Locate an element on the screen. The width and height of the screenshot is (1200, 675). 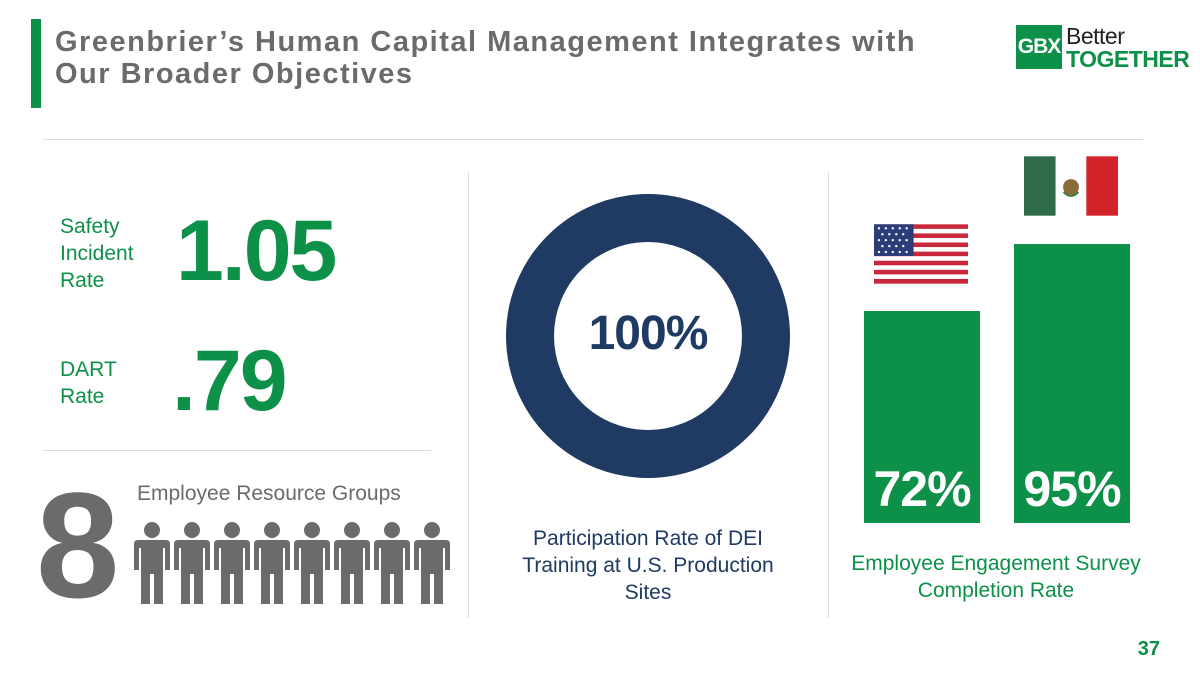
dart-rate-value: .79 is located at coordinates (230, 381).